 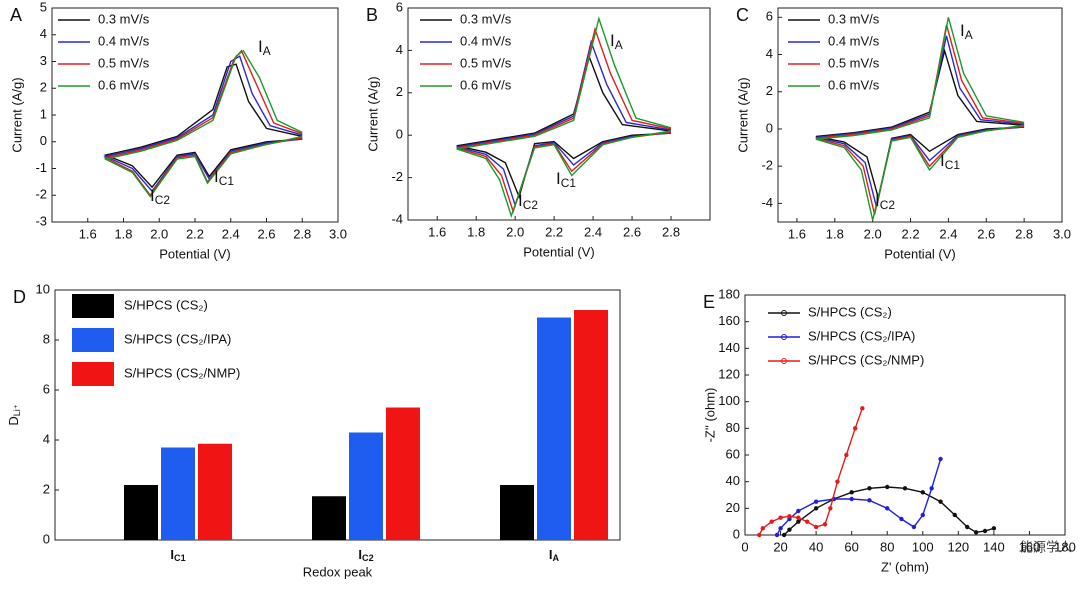 I want to click on y-tick-label: 40, so click(x=733, y=480).